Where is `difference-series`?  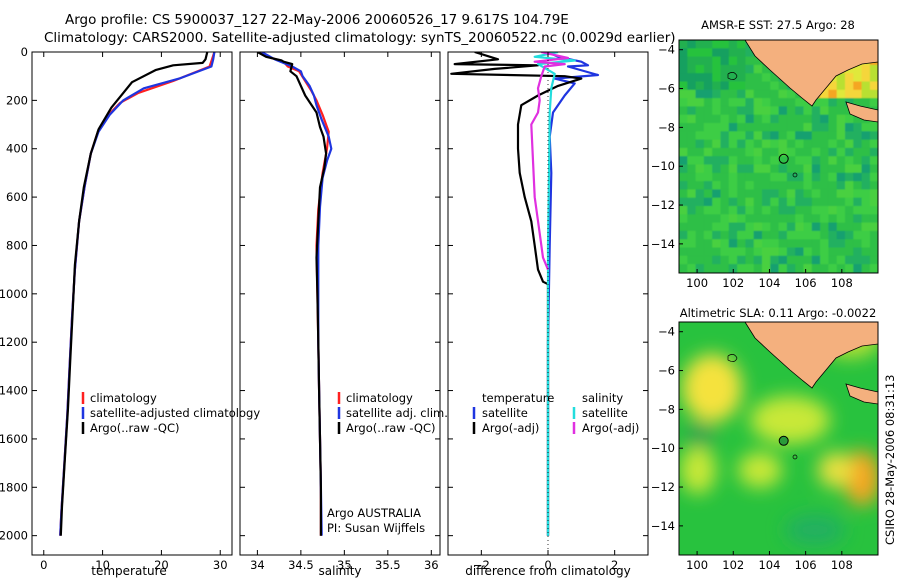
difference-series is located at coordinates (525, 303).